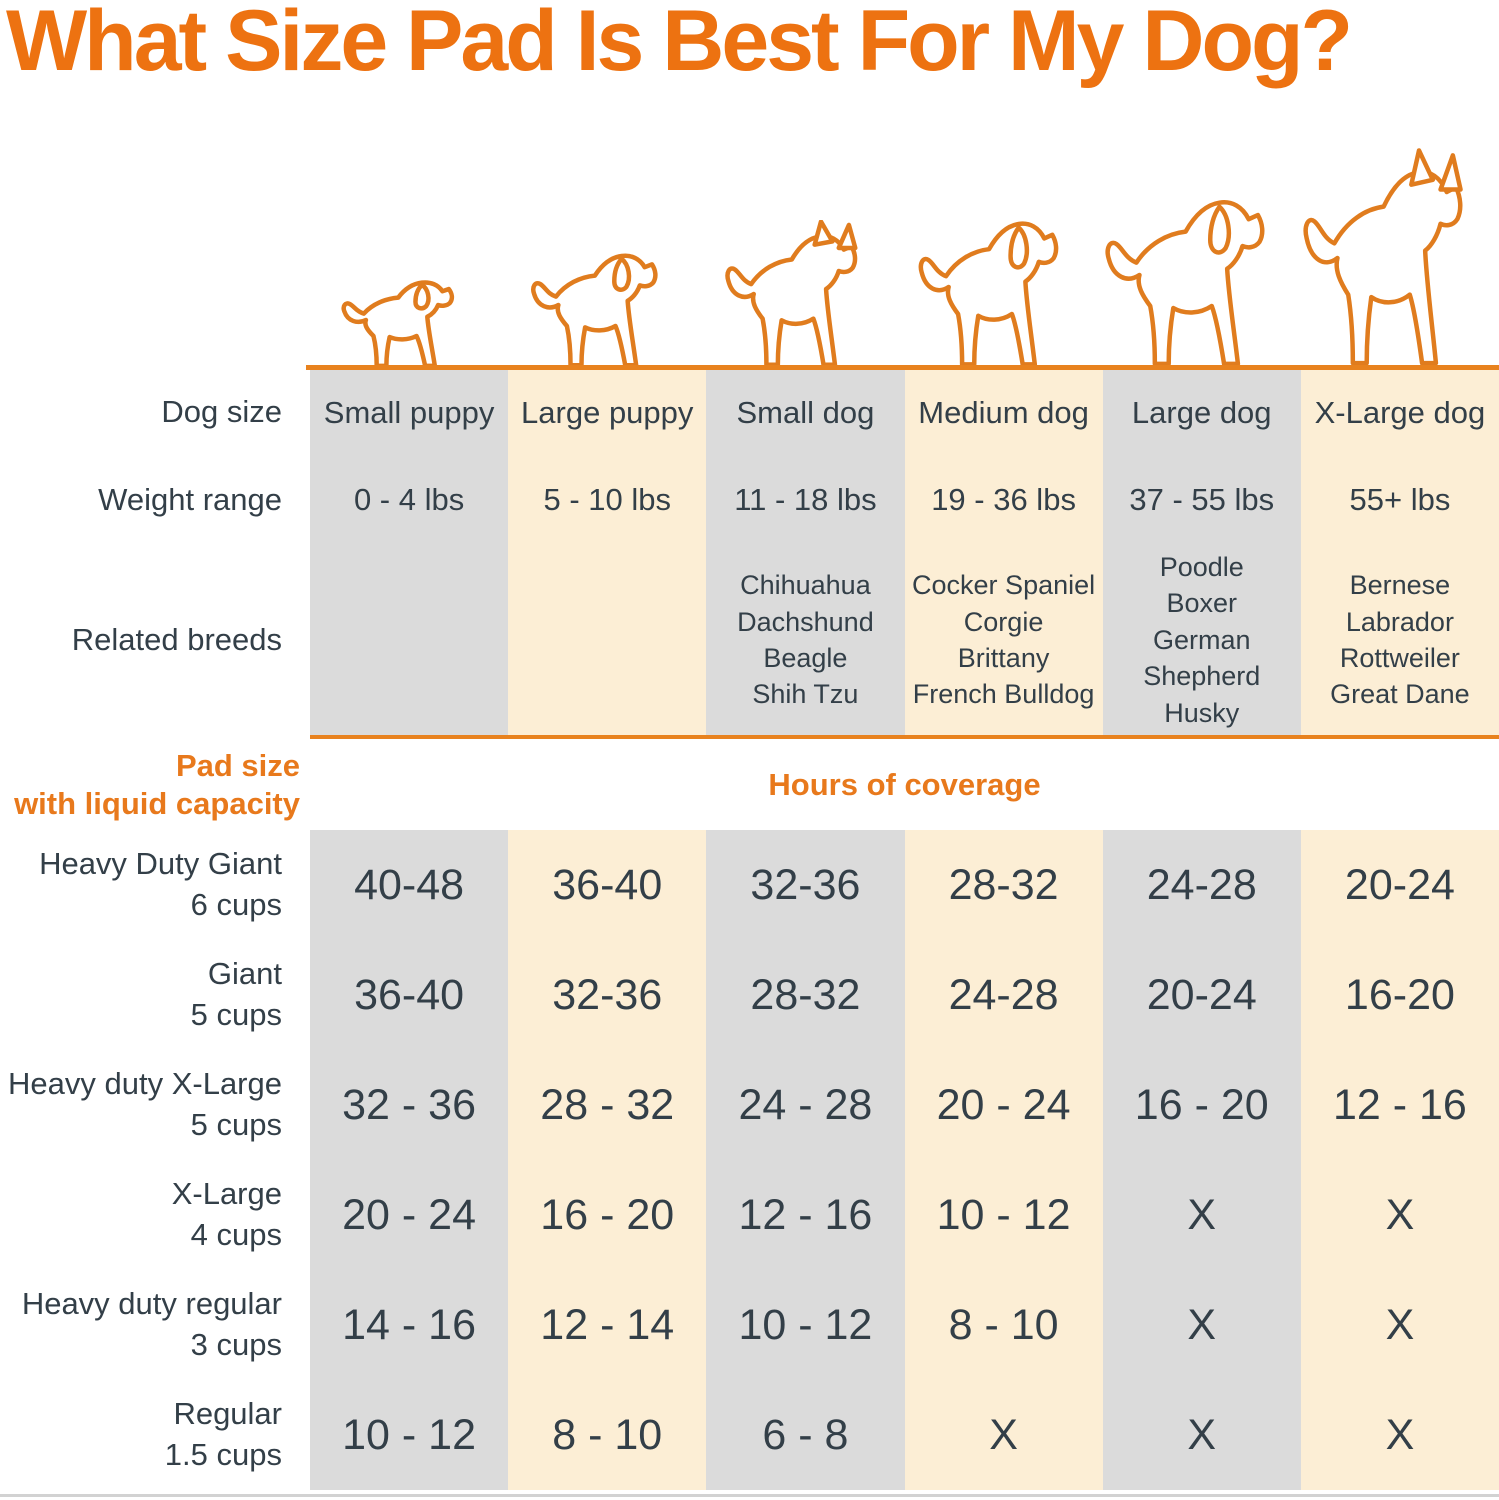  What do you see at coordinates (145, 1084) in the screenshot?
I see `pad-name: Heavy duty X-Large` at bounding box center [145, 1084].